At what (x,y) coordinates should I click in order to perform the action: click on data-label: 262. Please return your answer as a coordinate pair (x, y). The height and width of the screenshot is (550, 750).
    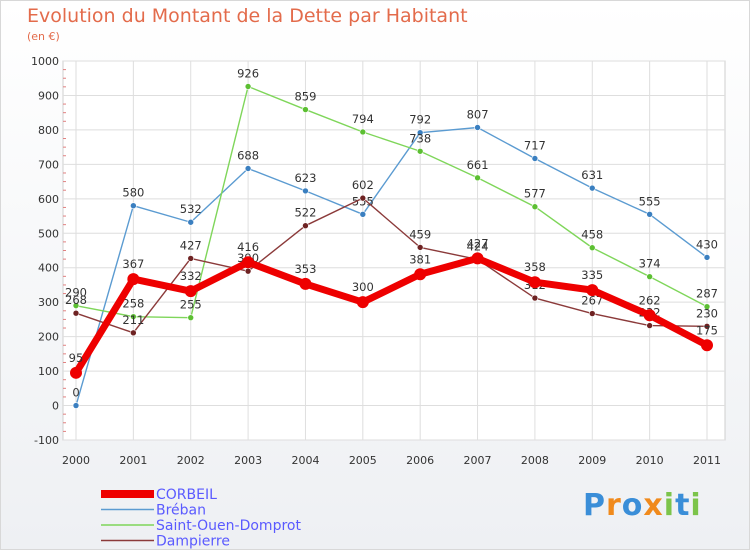
    Looking at the image, I should click on (650, 300).